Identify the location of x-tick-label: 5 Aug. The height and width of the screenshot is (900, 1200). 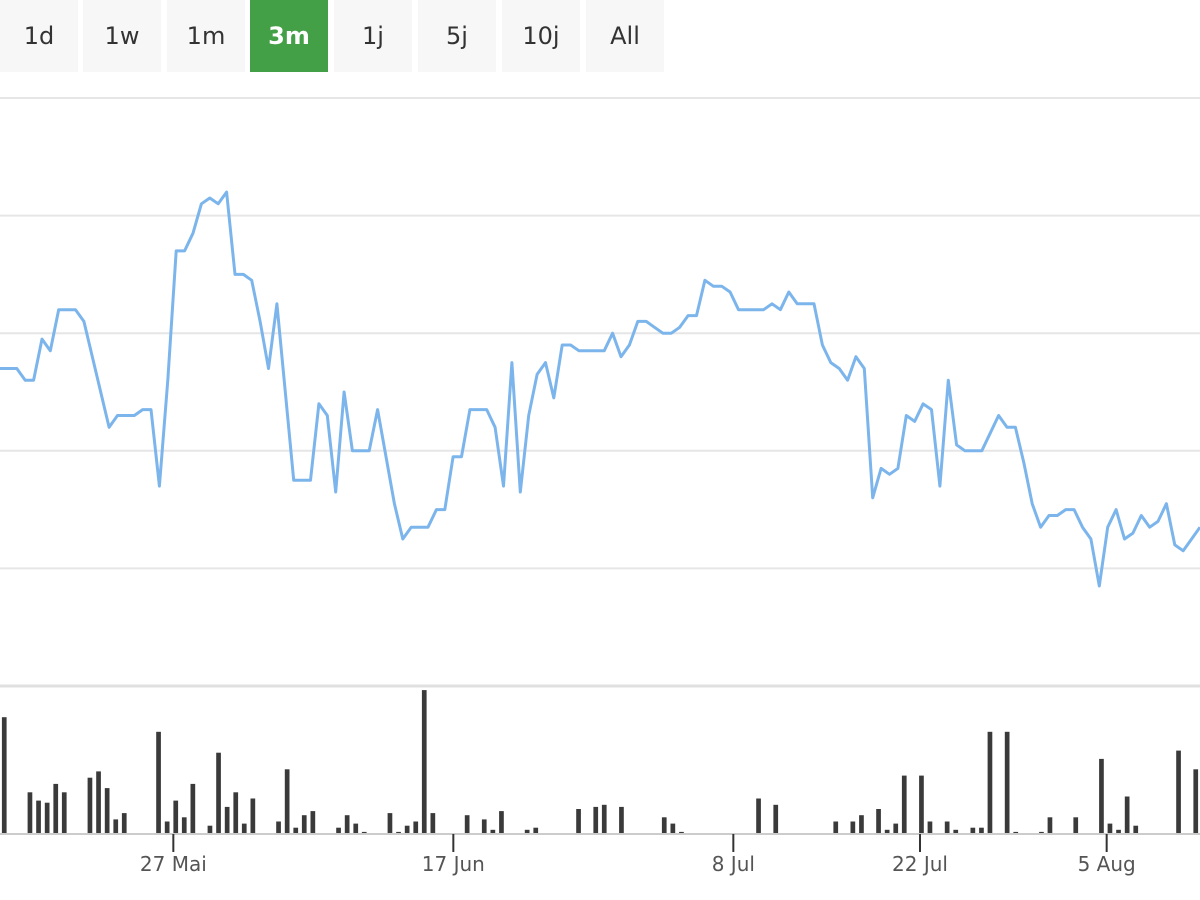
(1107, 864).